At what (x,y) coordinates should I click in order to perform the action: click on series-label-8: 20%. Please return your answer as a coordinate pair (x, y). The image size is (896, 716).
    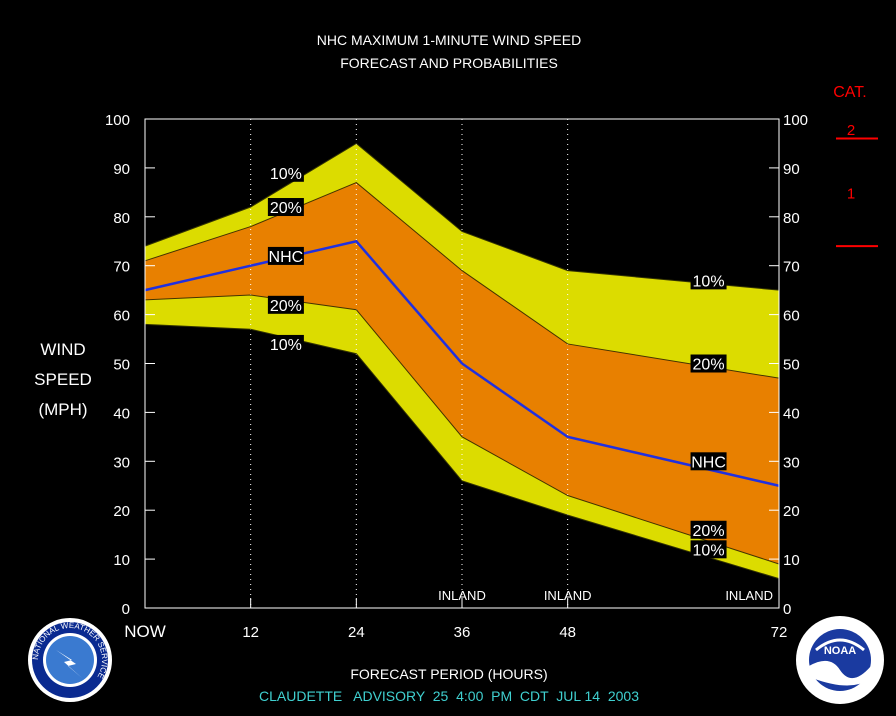
    Looking at the image, I should click on (709, 531).